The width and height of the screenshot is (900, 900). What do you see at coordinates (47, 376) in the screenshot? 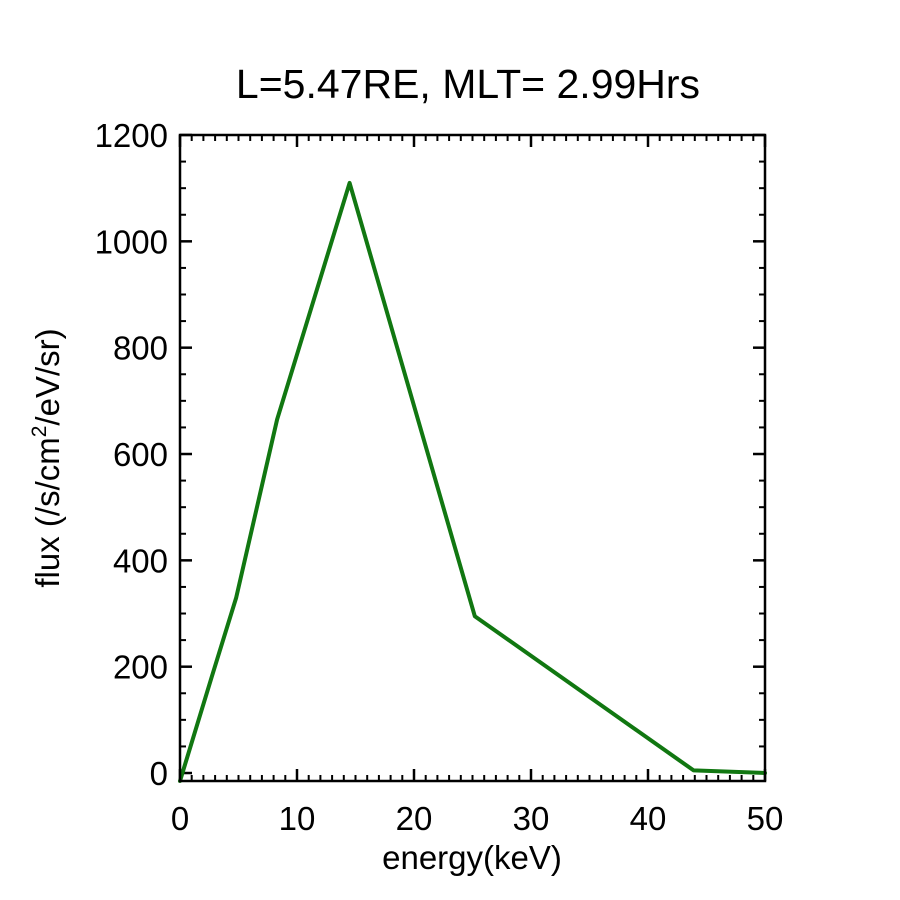
I see `y-axis-label-suffix: /eV/sr)` at bounding box center [47, 376].